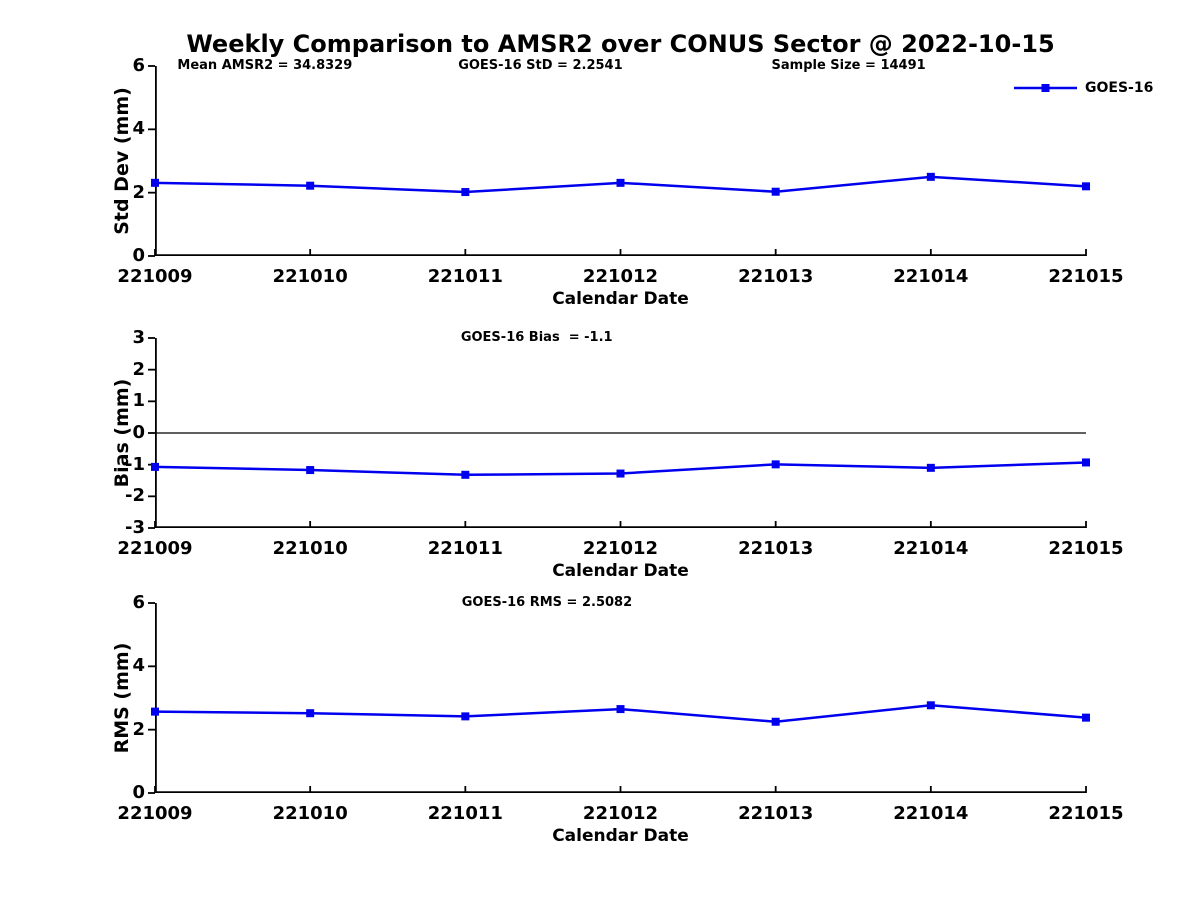  Describe the element at coordinates (547, 602) in the screenshot. I see `stat-annotation: GOES-16 RMS = 2.5082` at that location.